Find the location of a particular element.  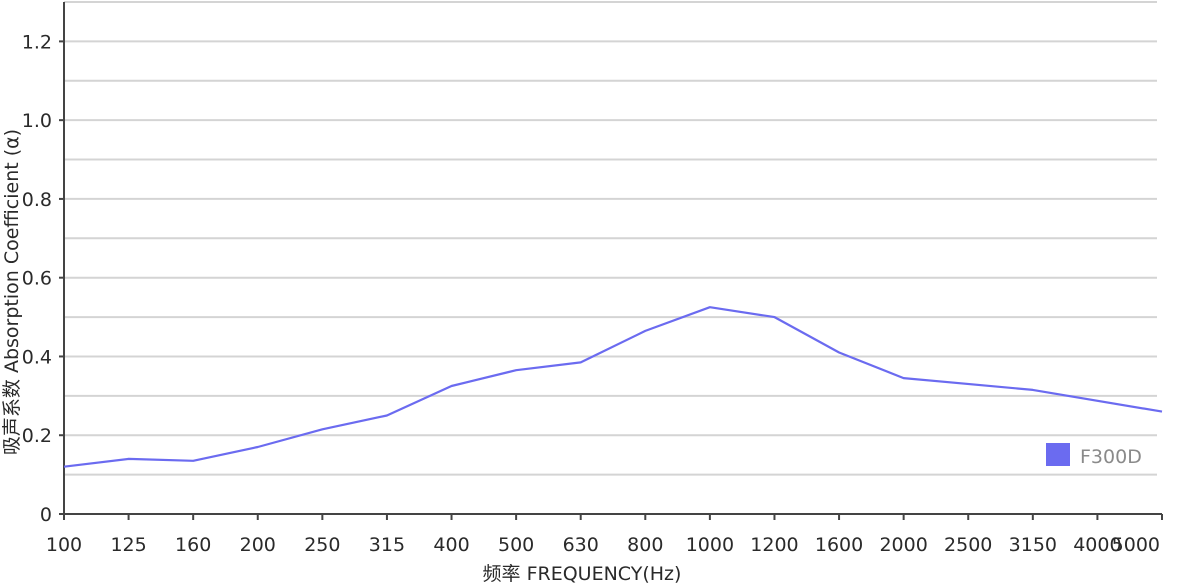

x-tick-label: 100 is located at coordinates (64, 545).